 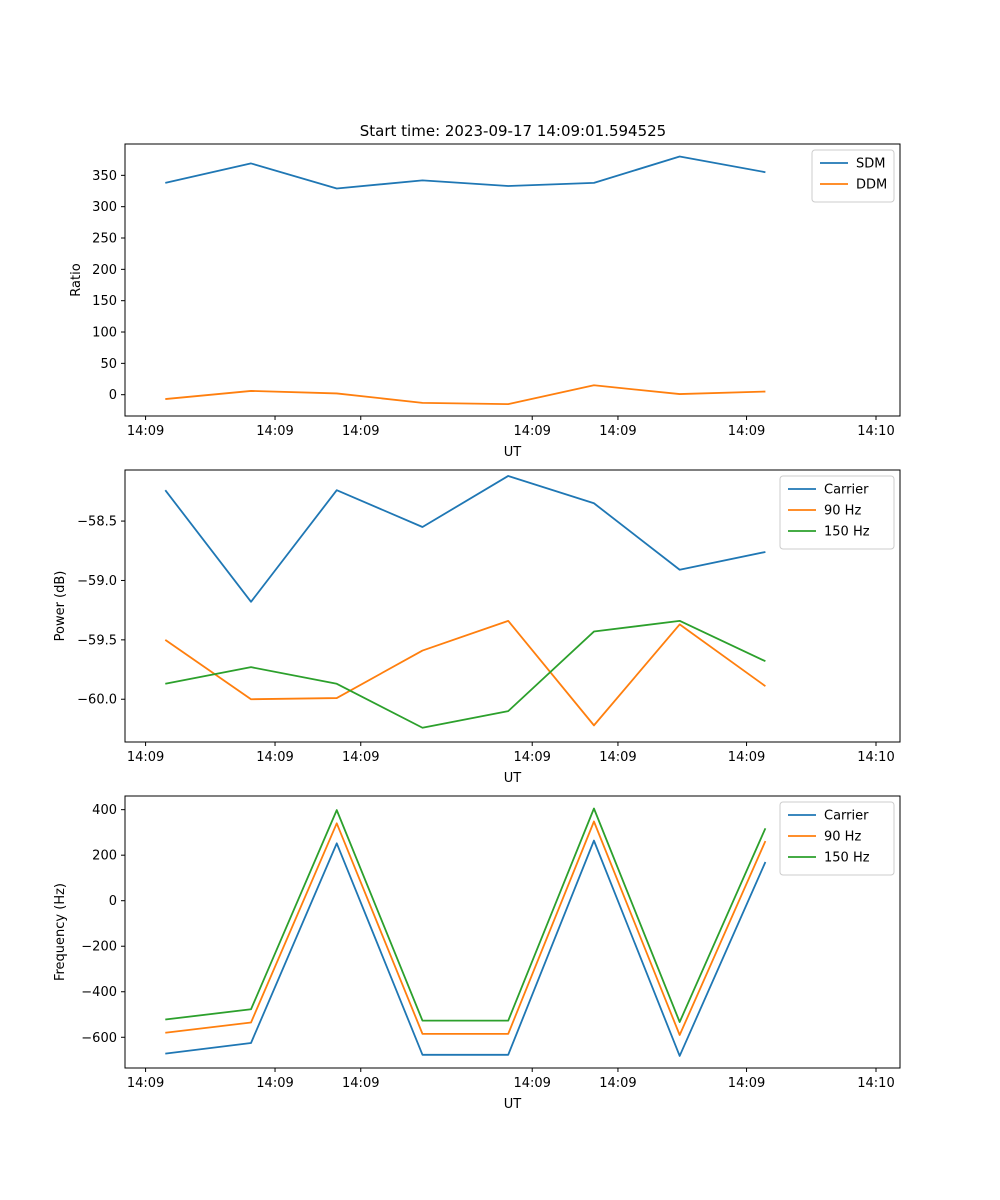 What do you see at coordinates (97, 581) in the screenshot?
I see `y-tick-label: −59.0` at bounding box center [97, 581].